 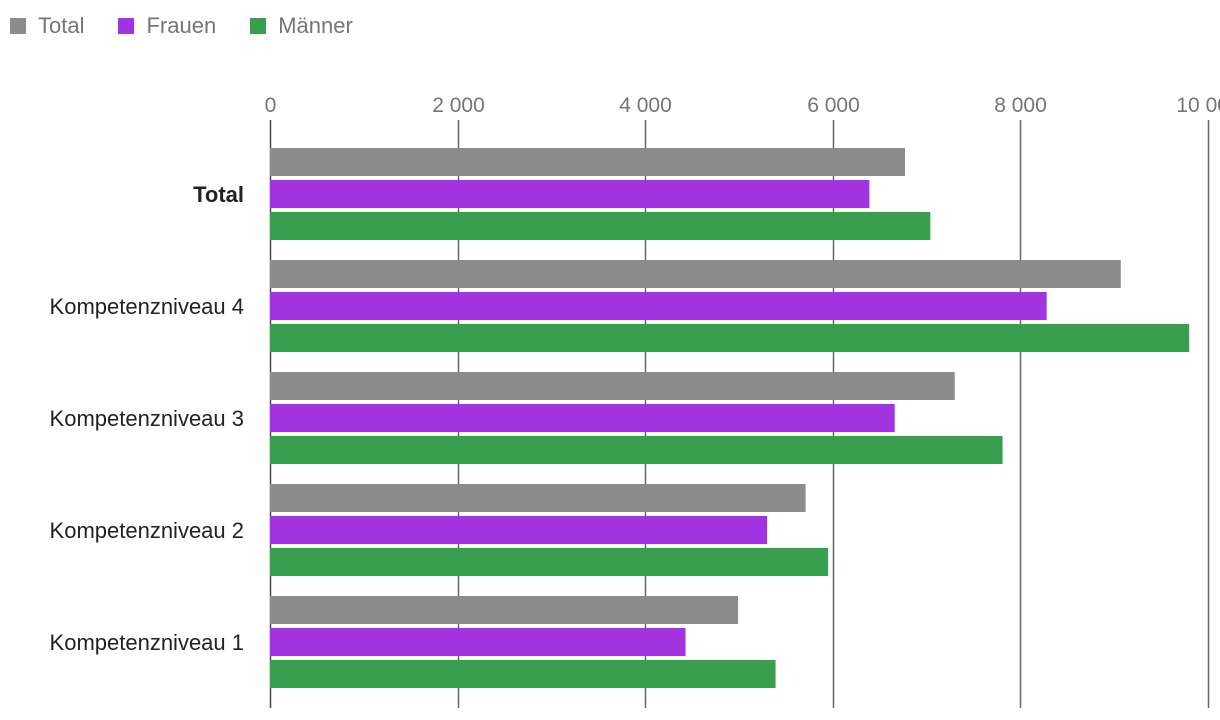 What do you see at coordinates (147, 642) in the screenshot?
I see `category-label: Kompetenzniveau 1` at bounding box center [147, 642].